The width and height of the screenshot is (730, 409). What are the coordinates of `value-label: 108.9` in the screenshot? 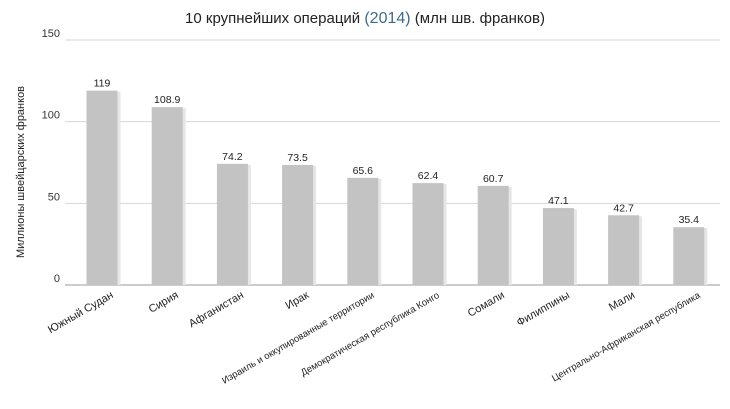 It's located at (167, 100).